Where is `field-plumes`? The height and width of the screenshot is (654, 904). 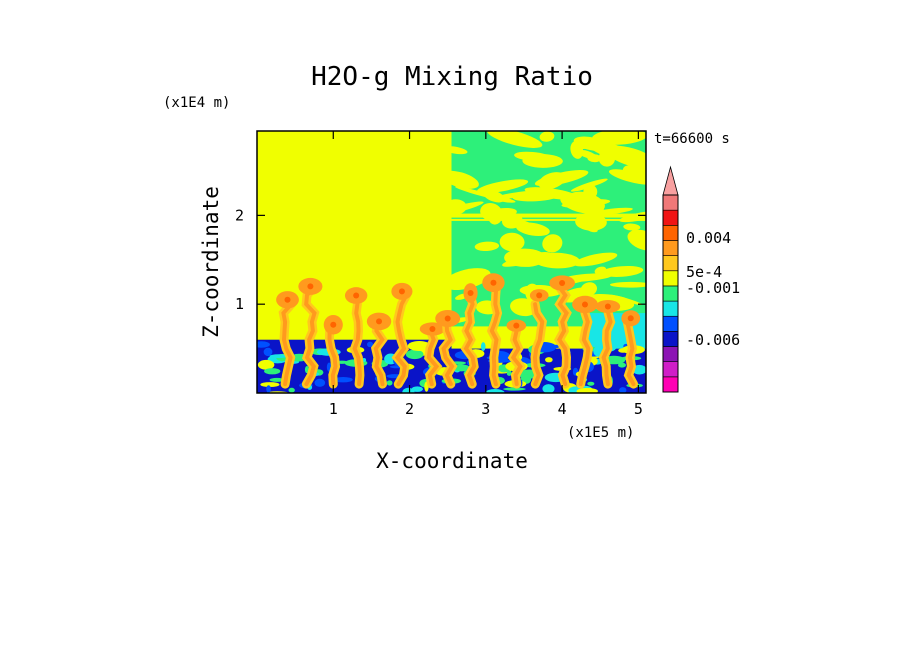
field-plumes is located at coordinates (458, 331).